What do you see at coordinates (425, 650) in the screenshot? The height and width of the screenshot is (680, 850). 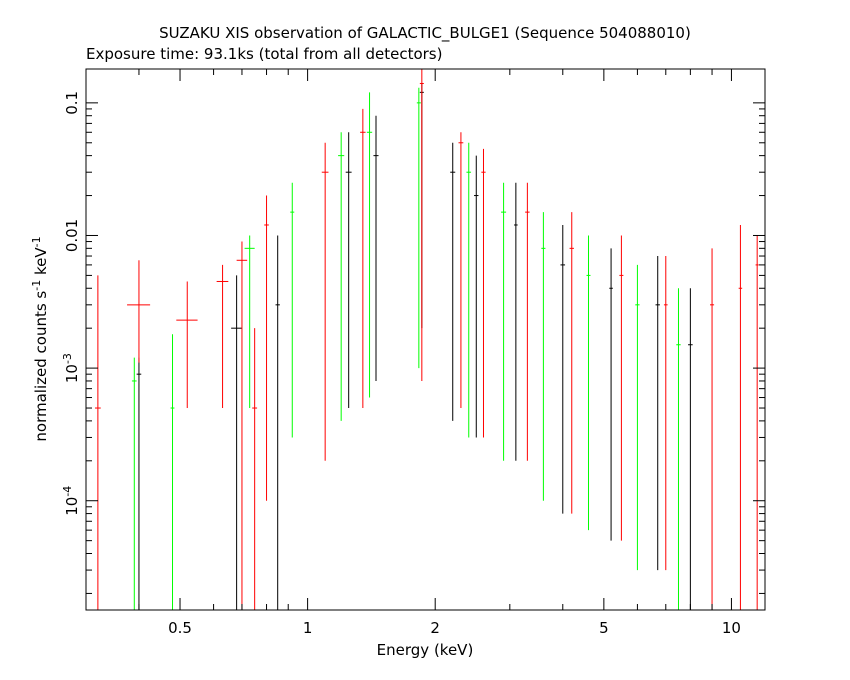 I see `x-axis-label: Energy (keV)` at bounding box center [425, 650].